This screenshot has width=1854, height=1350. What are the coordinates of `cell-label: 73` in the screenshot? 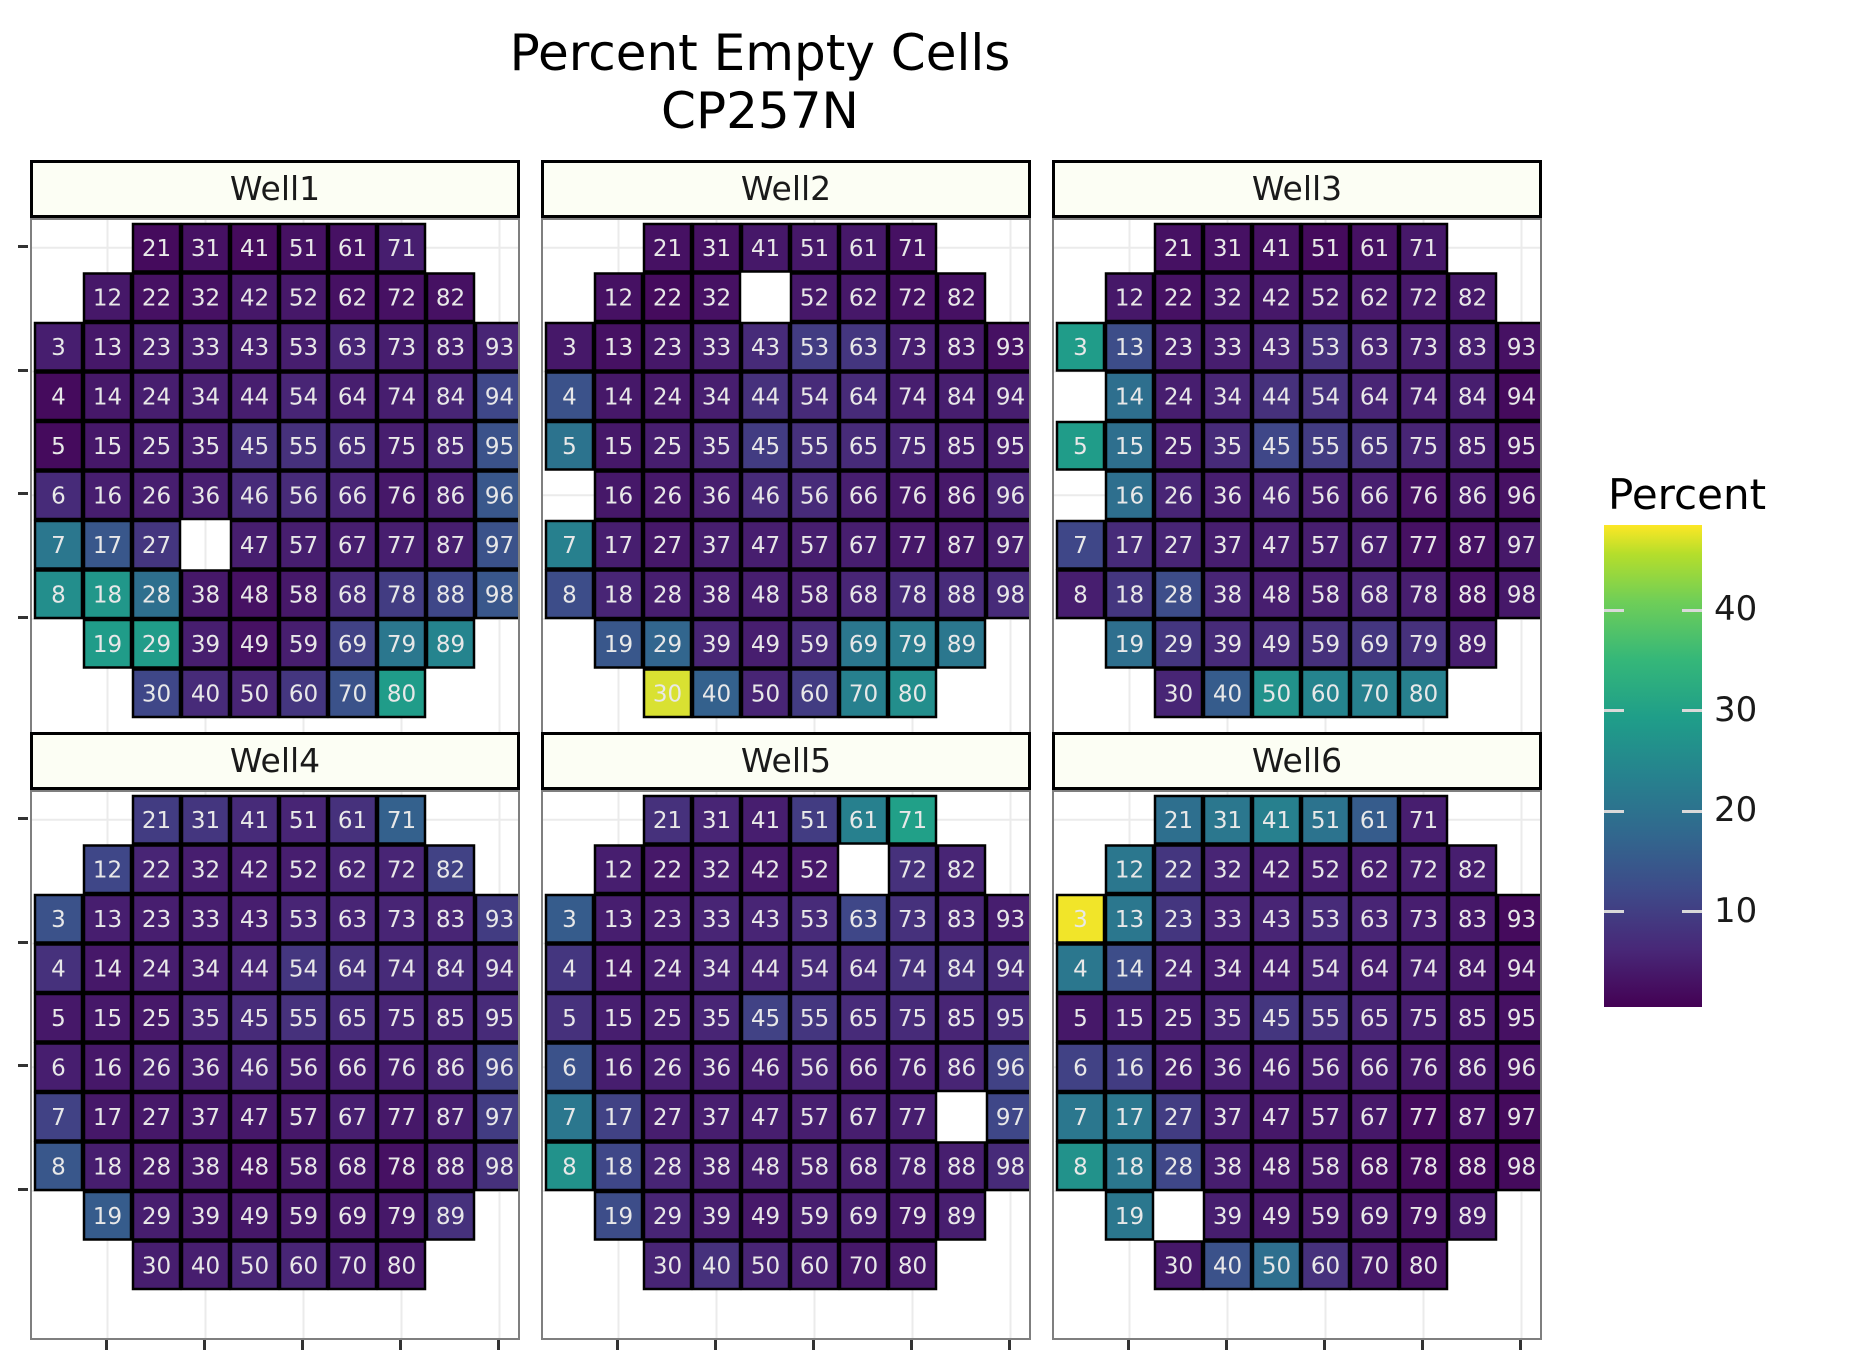 It's located at (401, 348).